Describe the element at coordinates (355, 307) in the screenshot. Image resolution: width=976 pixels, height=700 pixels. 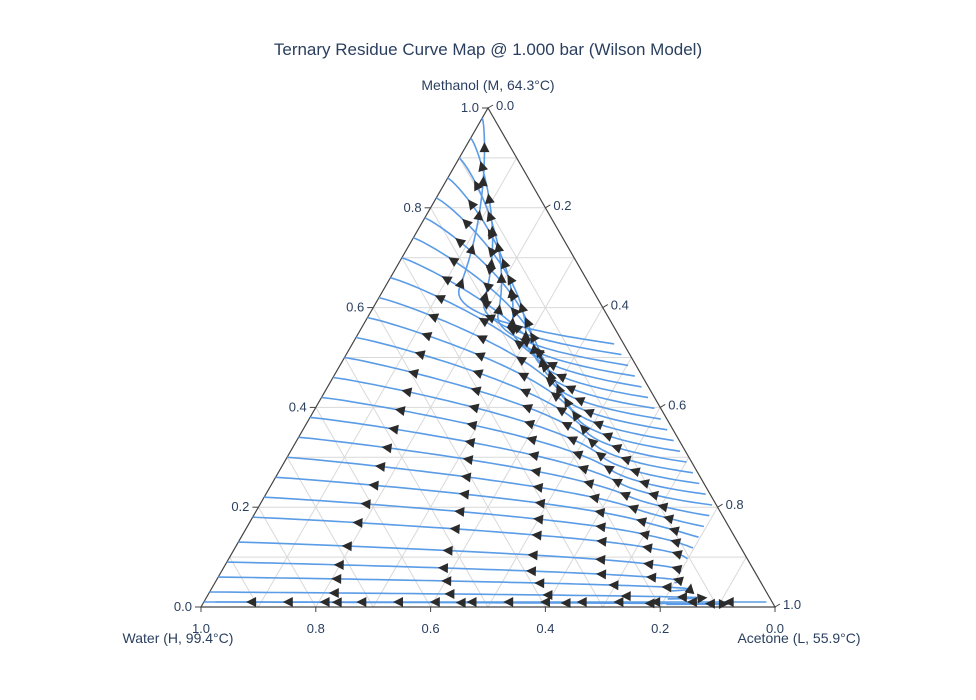
I see `methanol-tick-label: 0.6` at that location.